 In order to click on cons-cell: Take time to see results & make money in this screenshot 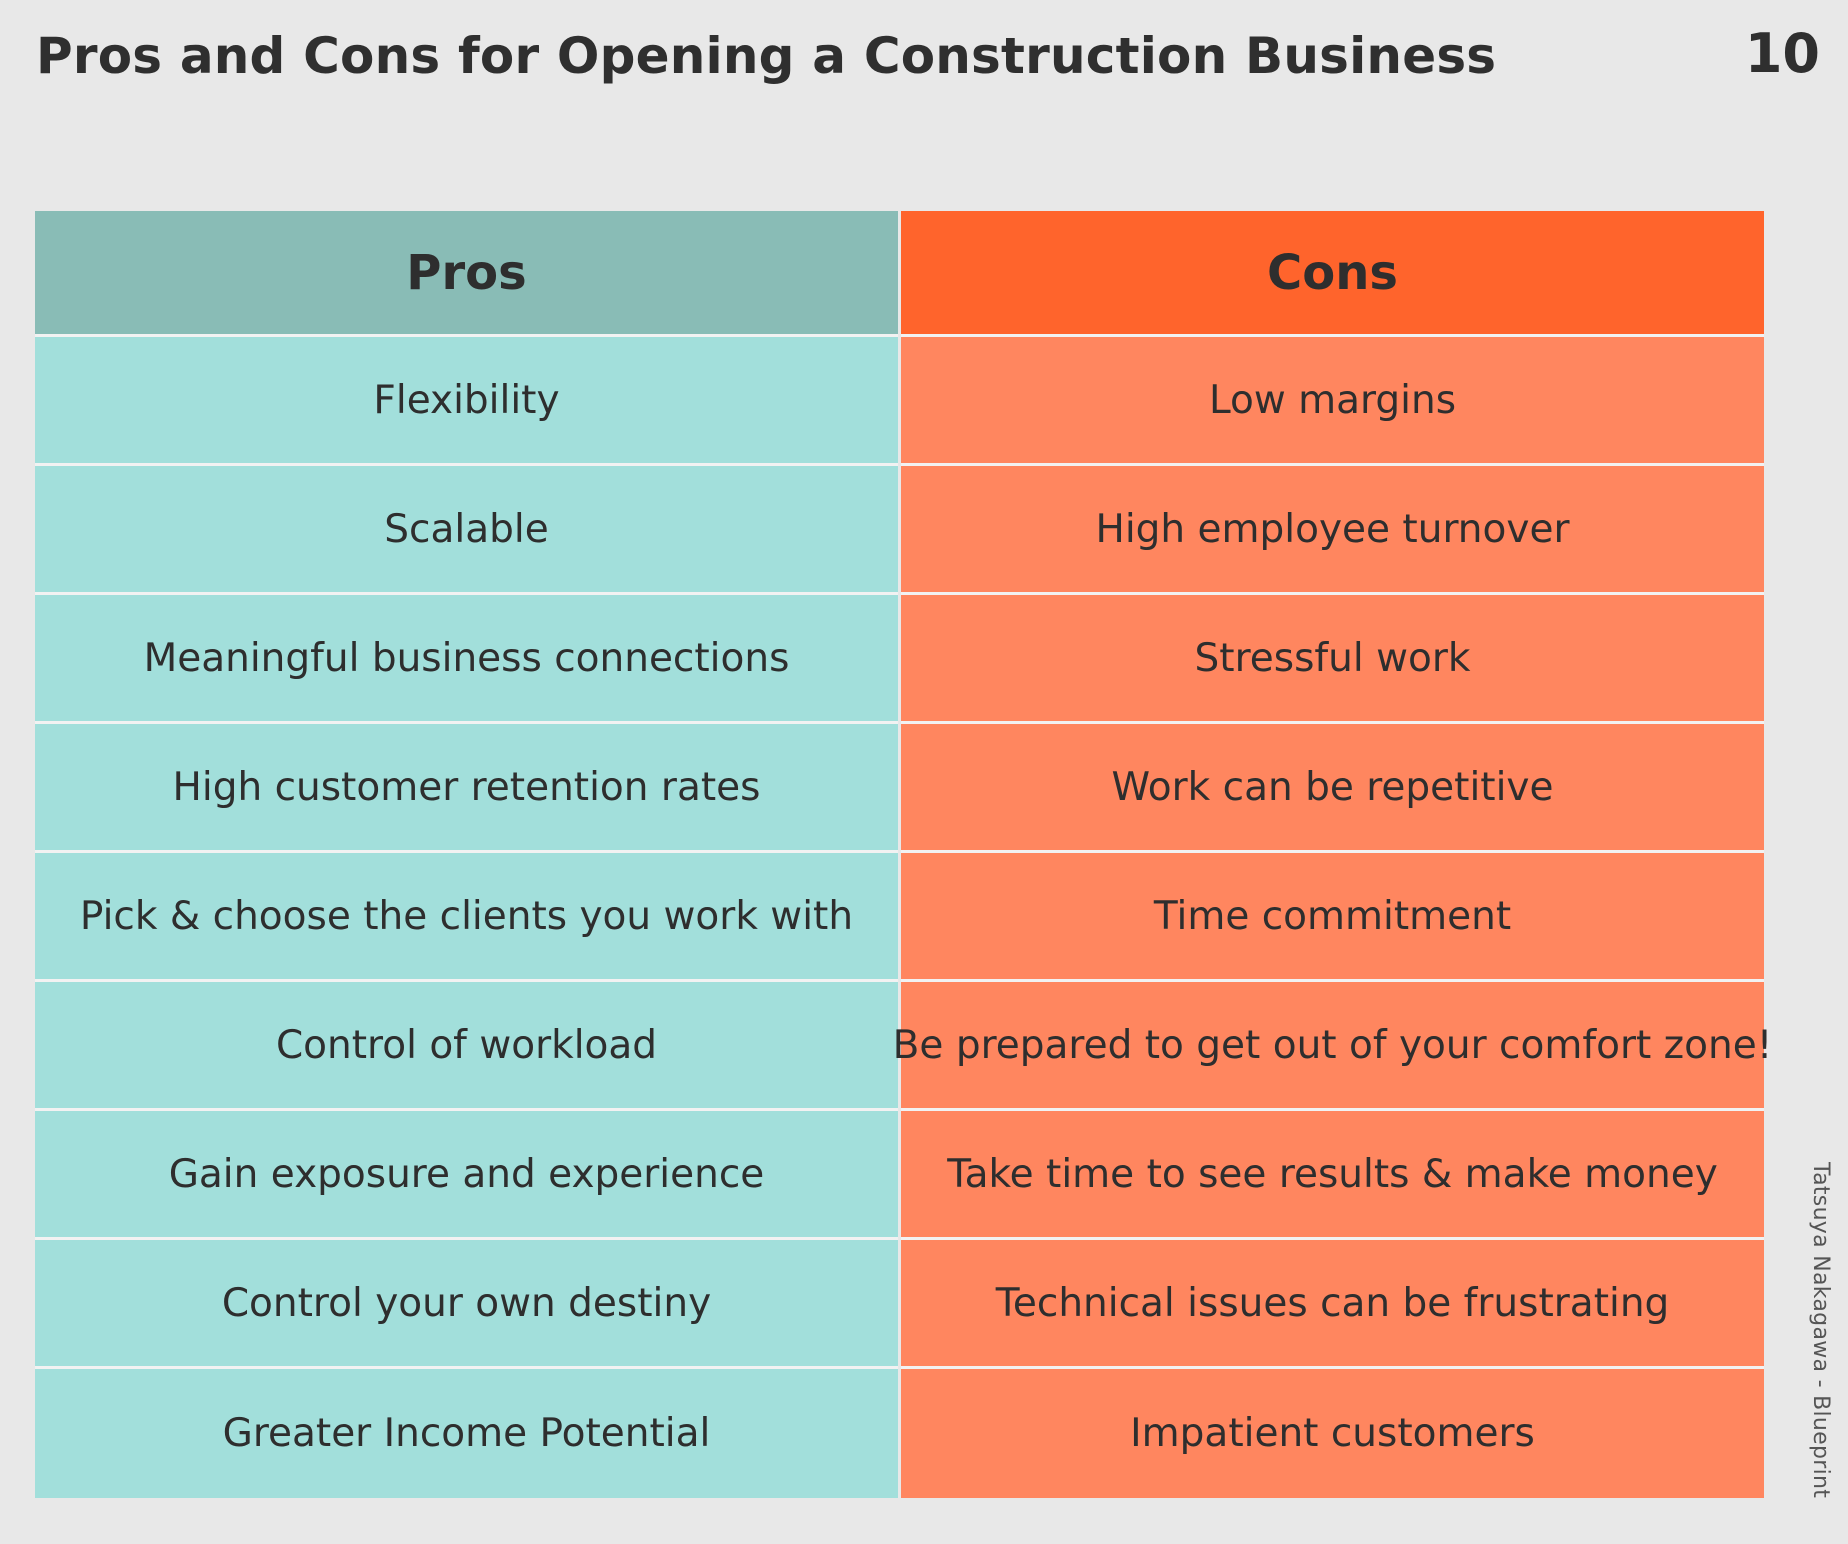, I will do `click(1332, 1175)`.